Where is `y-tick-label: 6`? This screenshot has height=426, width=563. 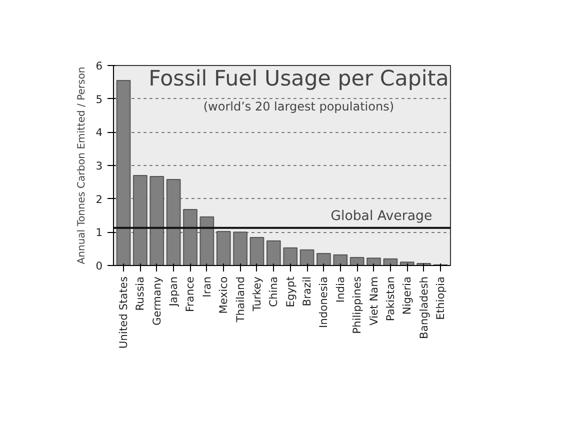
y-tick-label: 6 is located at coordinates (99, 66).